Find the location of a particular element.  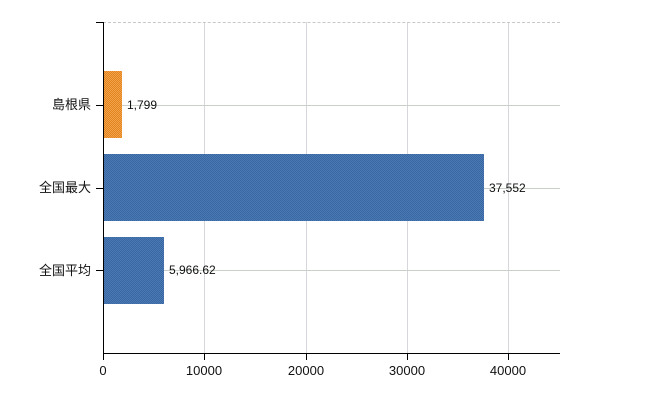

bar-national-average is located at coordinates (134, 270).